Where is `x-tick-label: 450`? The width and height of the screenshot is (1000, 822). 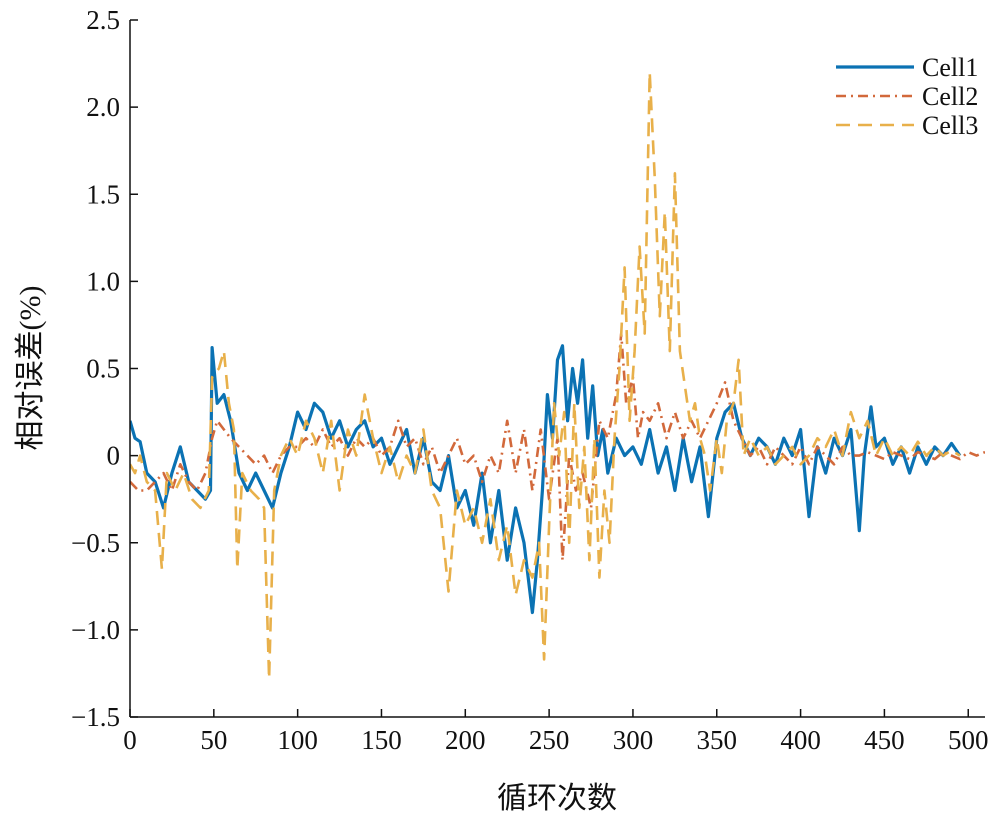 x-tick-label: 450 is located at coordinates (884, 740).